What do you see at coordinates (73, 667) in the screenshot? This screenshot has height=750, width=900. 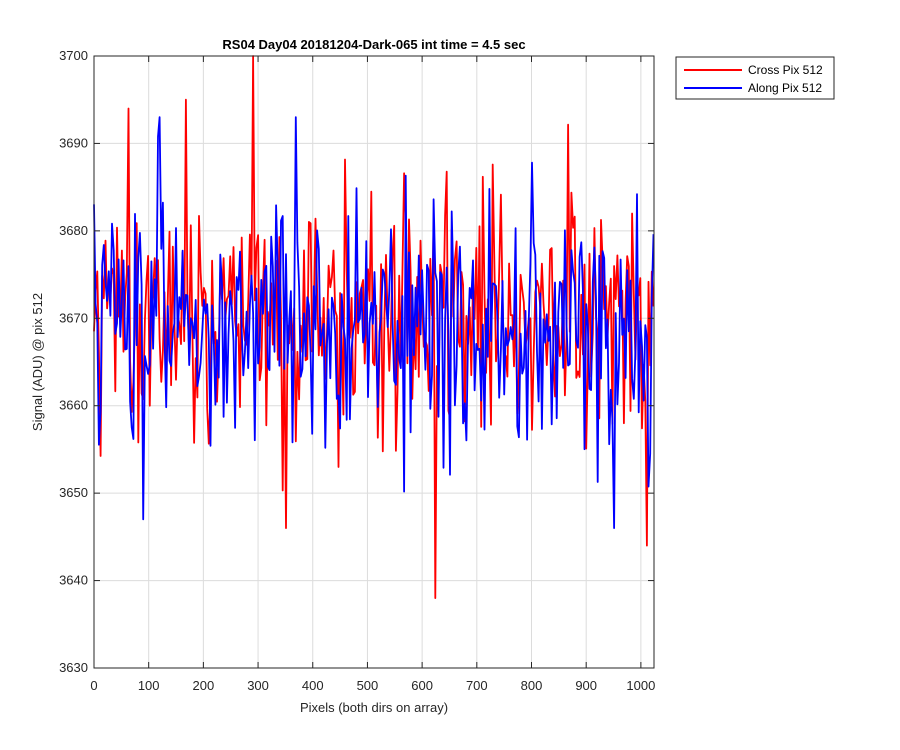 I see `y-tick-label: 3630` at bounding box center [73, 667].